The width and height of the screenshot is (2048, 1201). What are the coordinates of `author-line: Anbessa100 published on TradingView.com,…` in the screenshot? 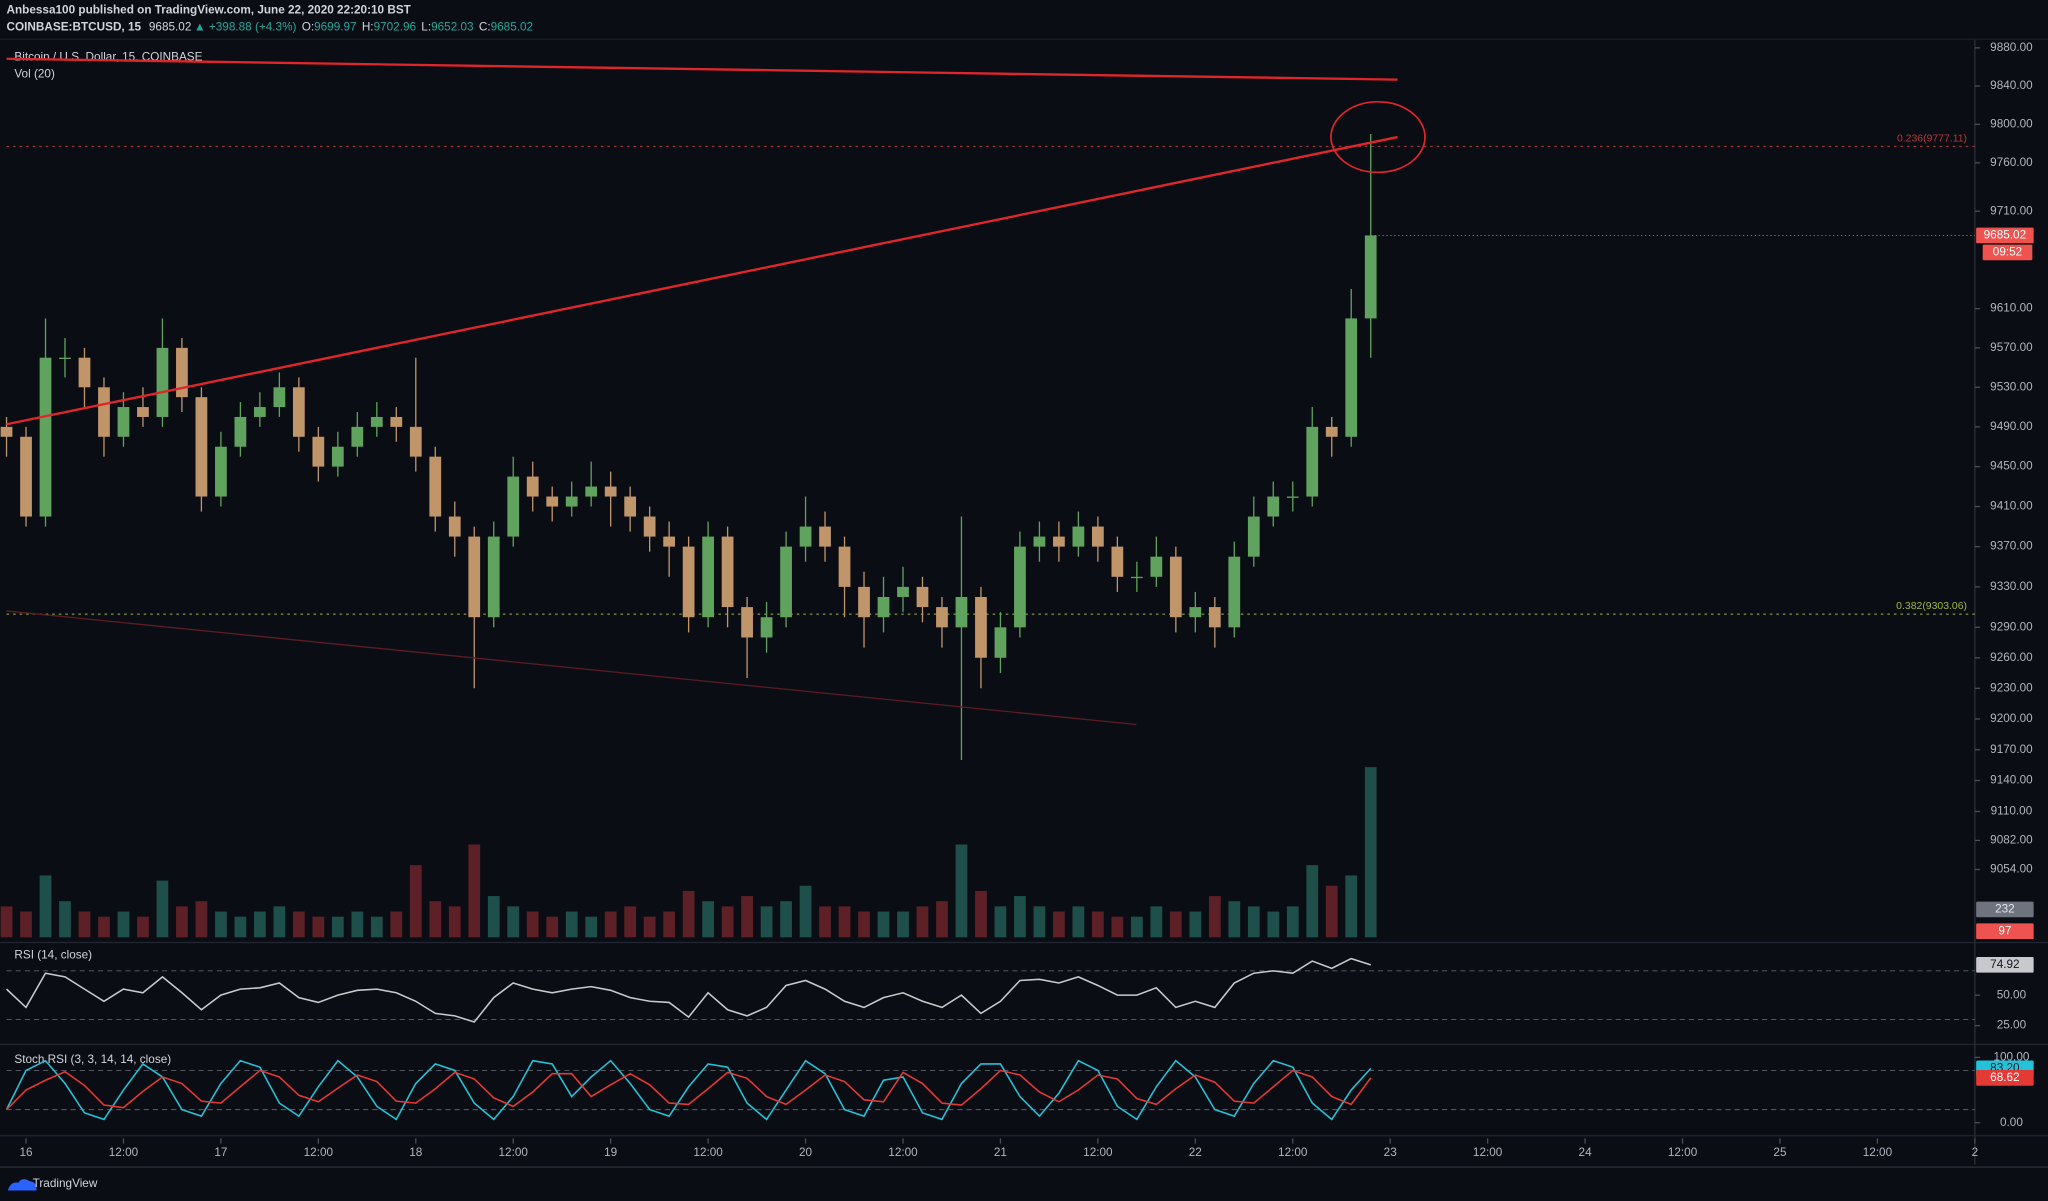 It's located at (209, 10).